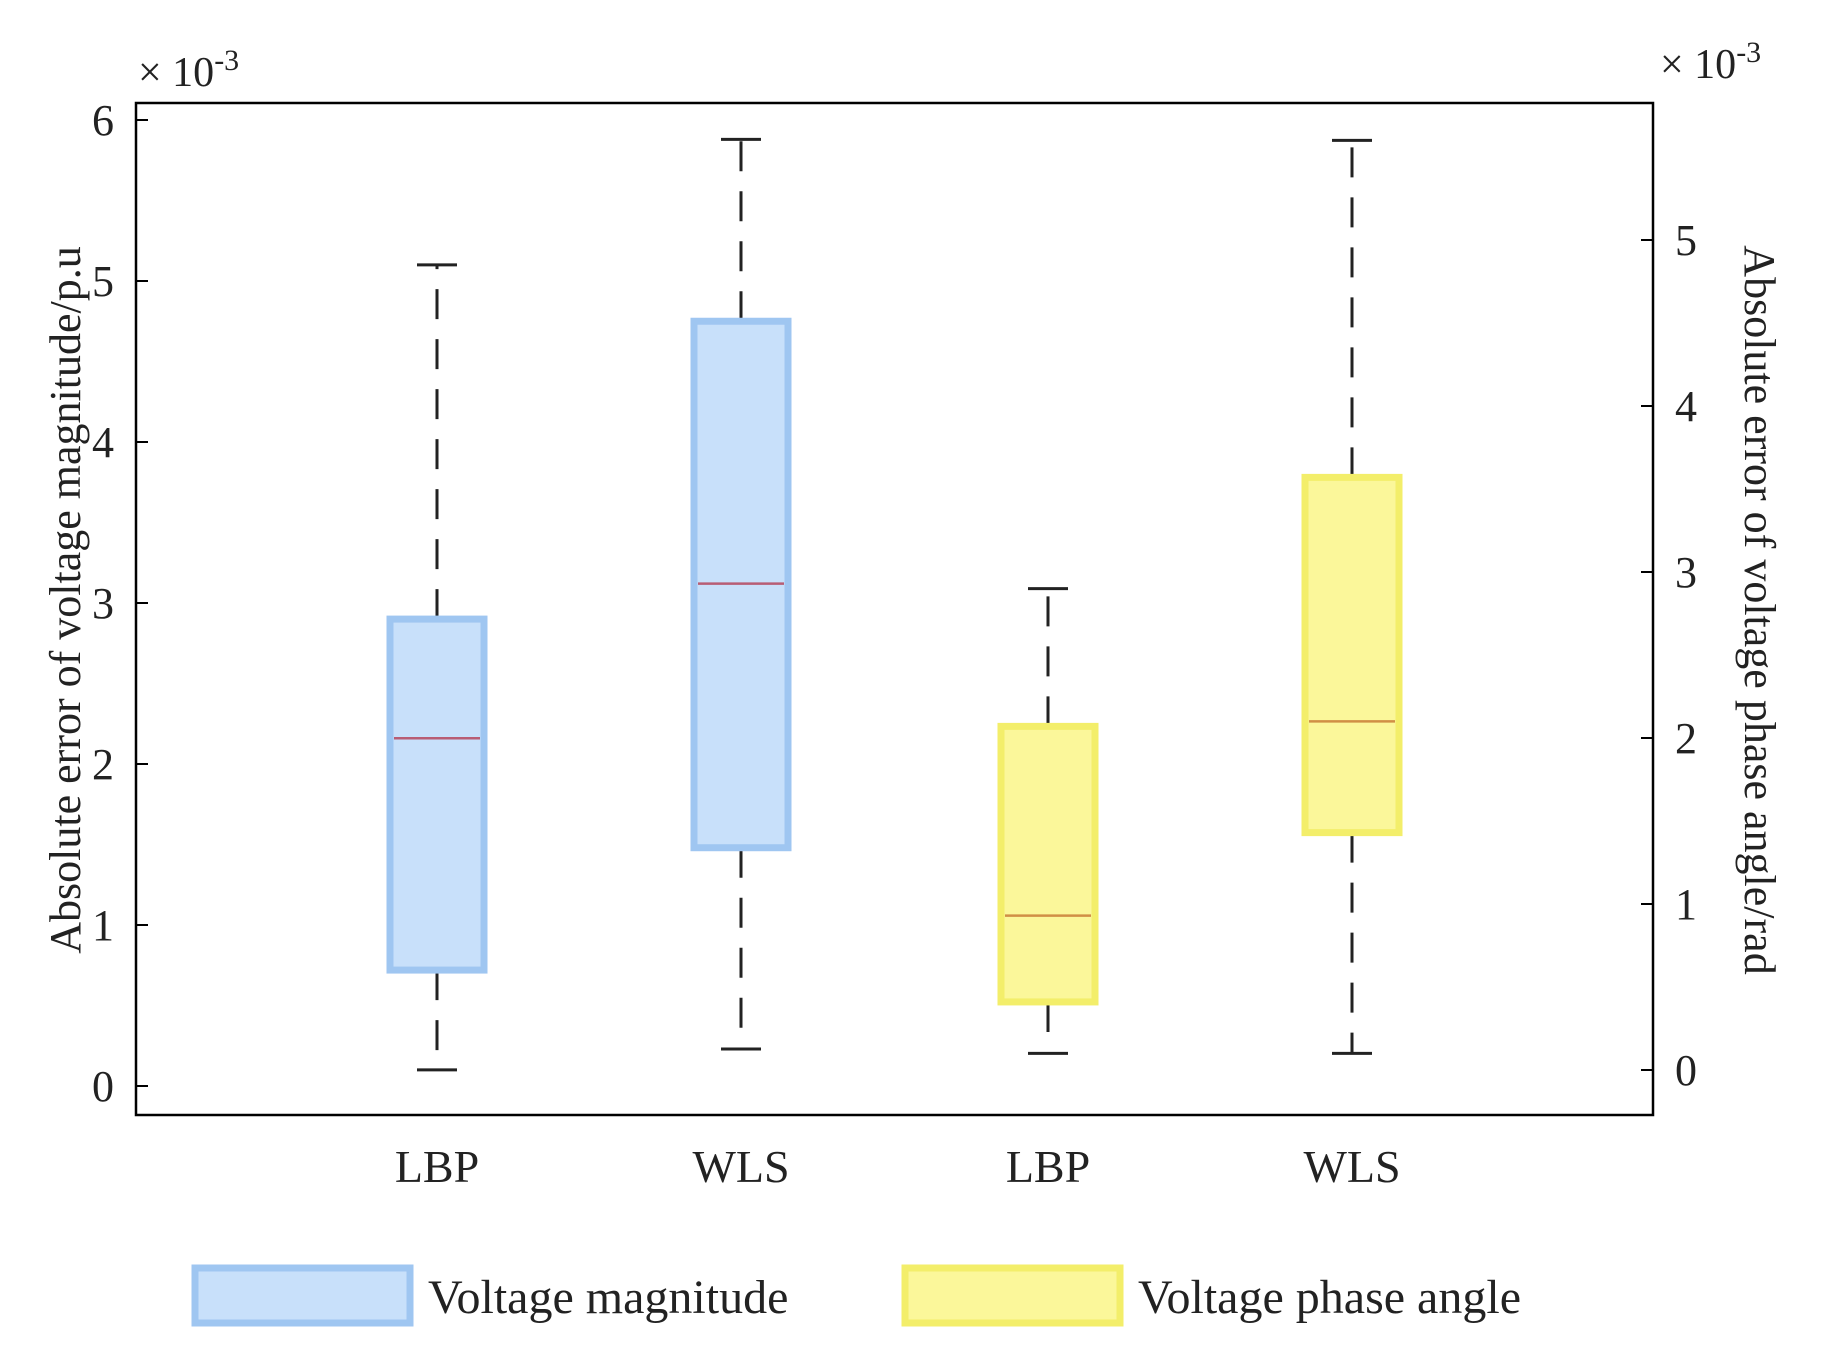 The width and height of the screenshot is (1828, 1364). Describe the element at coordinates (188, 70) in the screenshot. I see `left-axis-exponent: × 10⁻³` at that location.